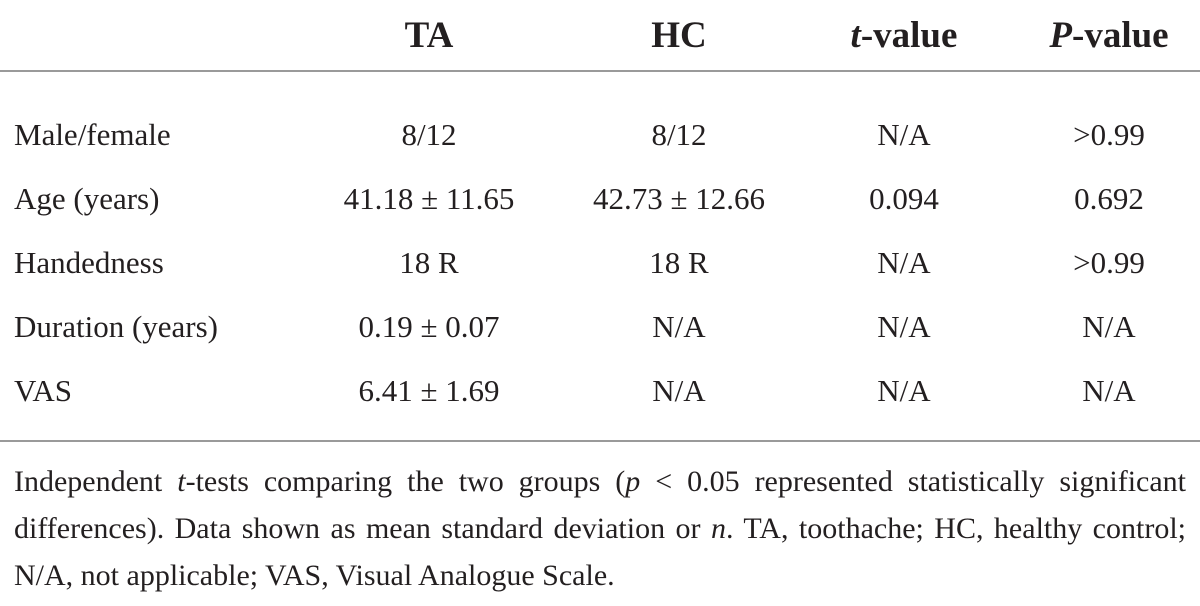 The height and width of the screenshot is (606, 1200). I want to click on header-p-value: P-value, so click(1102, 35).